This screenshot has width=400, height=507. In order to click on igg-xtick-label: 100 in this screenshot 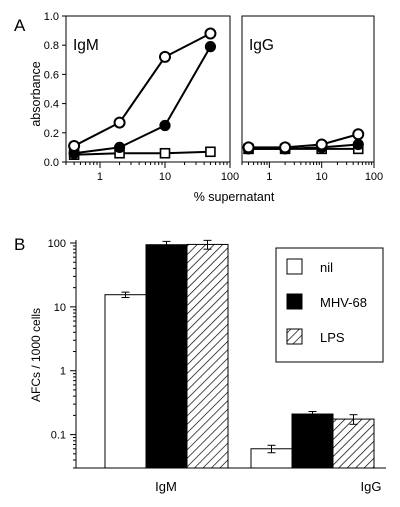, I will do `click(374, 177)`.